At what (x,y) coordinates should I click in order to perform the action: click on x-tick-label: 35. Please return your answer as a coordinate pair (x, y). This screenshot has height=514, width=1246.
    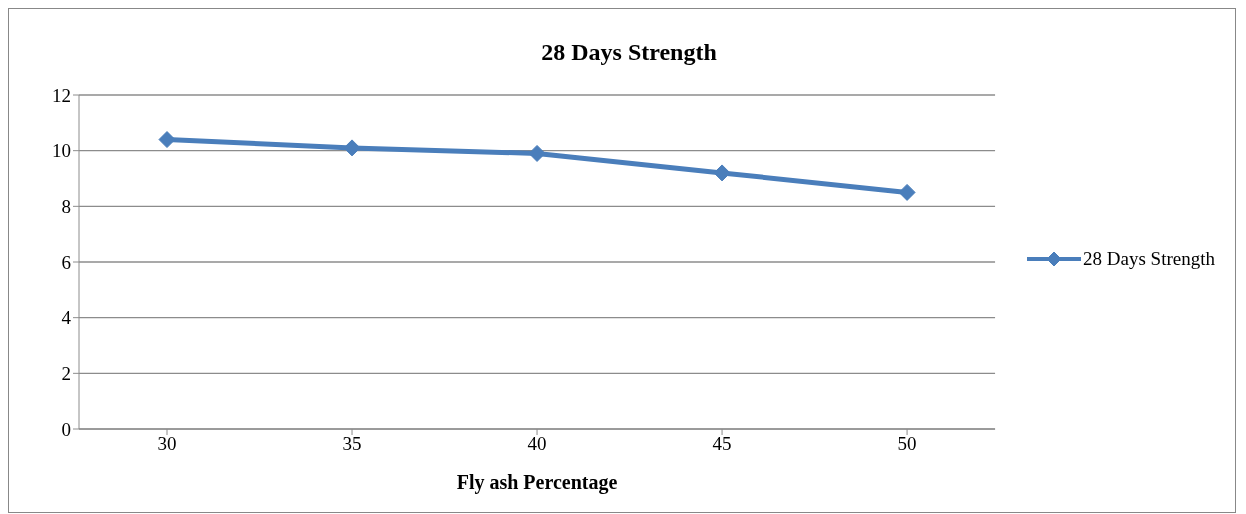
    Looking at the image, I should click on (352, 444).